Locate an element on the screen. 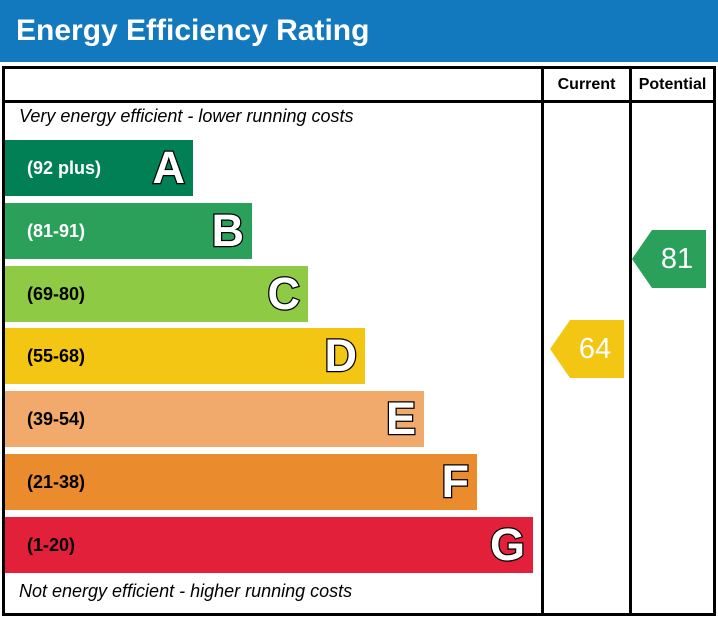 This screenshot has width=718, height=619. band-F: (21-38) F is located at coordinates (241, 482).